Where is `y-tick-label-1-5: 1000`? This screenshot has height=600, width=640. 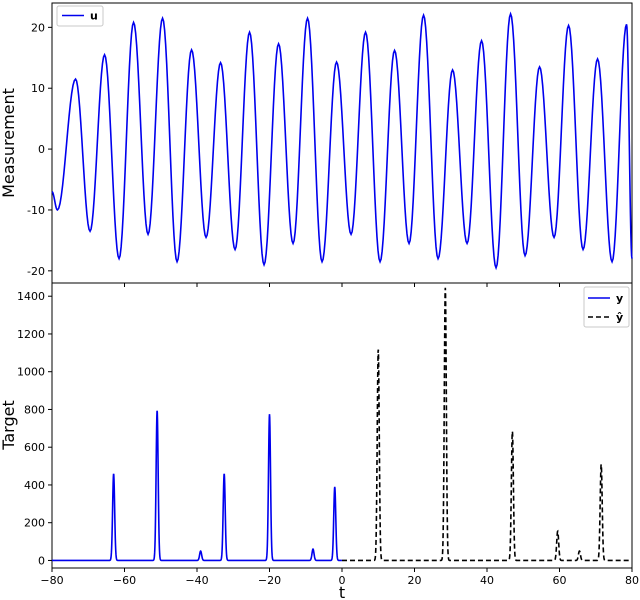 y-tick-label-1-5: 1000 is located at coordinates (31, 372).